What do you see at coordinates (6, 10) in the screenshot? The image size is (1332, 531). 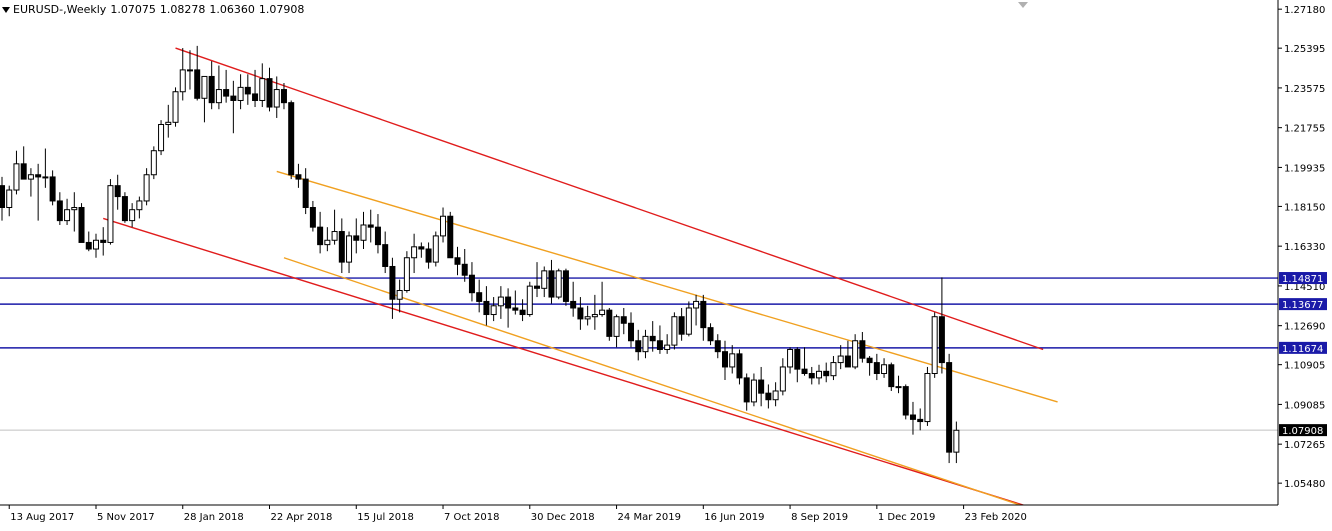 I see `dropdown-triangle-icon` at bounding box center [6, 10].